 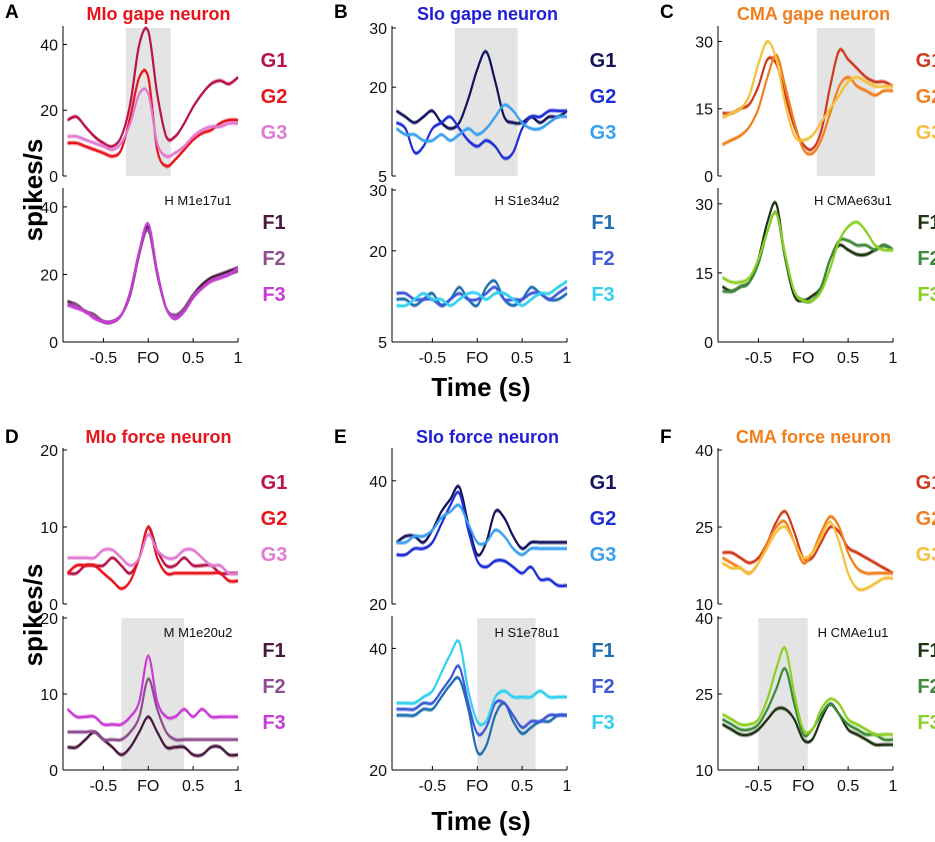 What do you see at coordinates (666, 437) in the screenshot?
I see `panel-letter: F` at bounding box center [666, 437].